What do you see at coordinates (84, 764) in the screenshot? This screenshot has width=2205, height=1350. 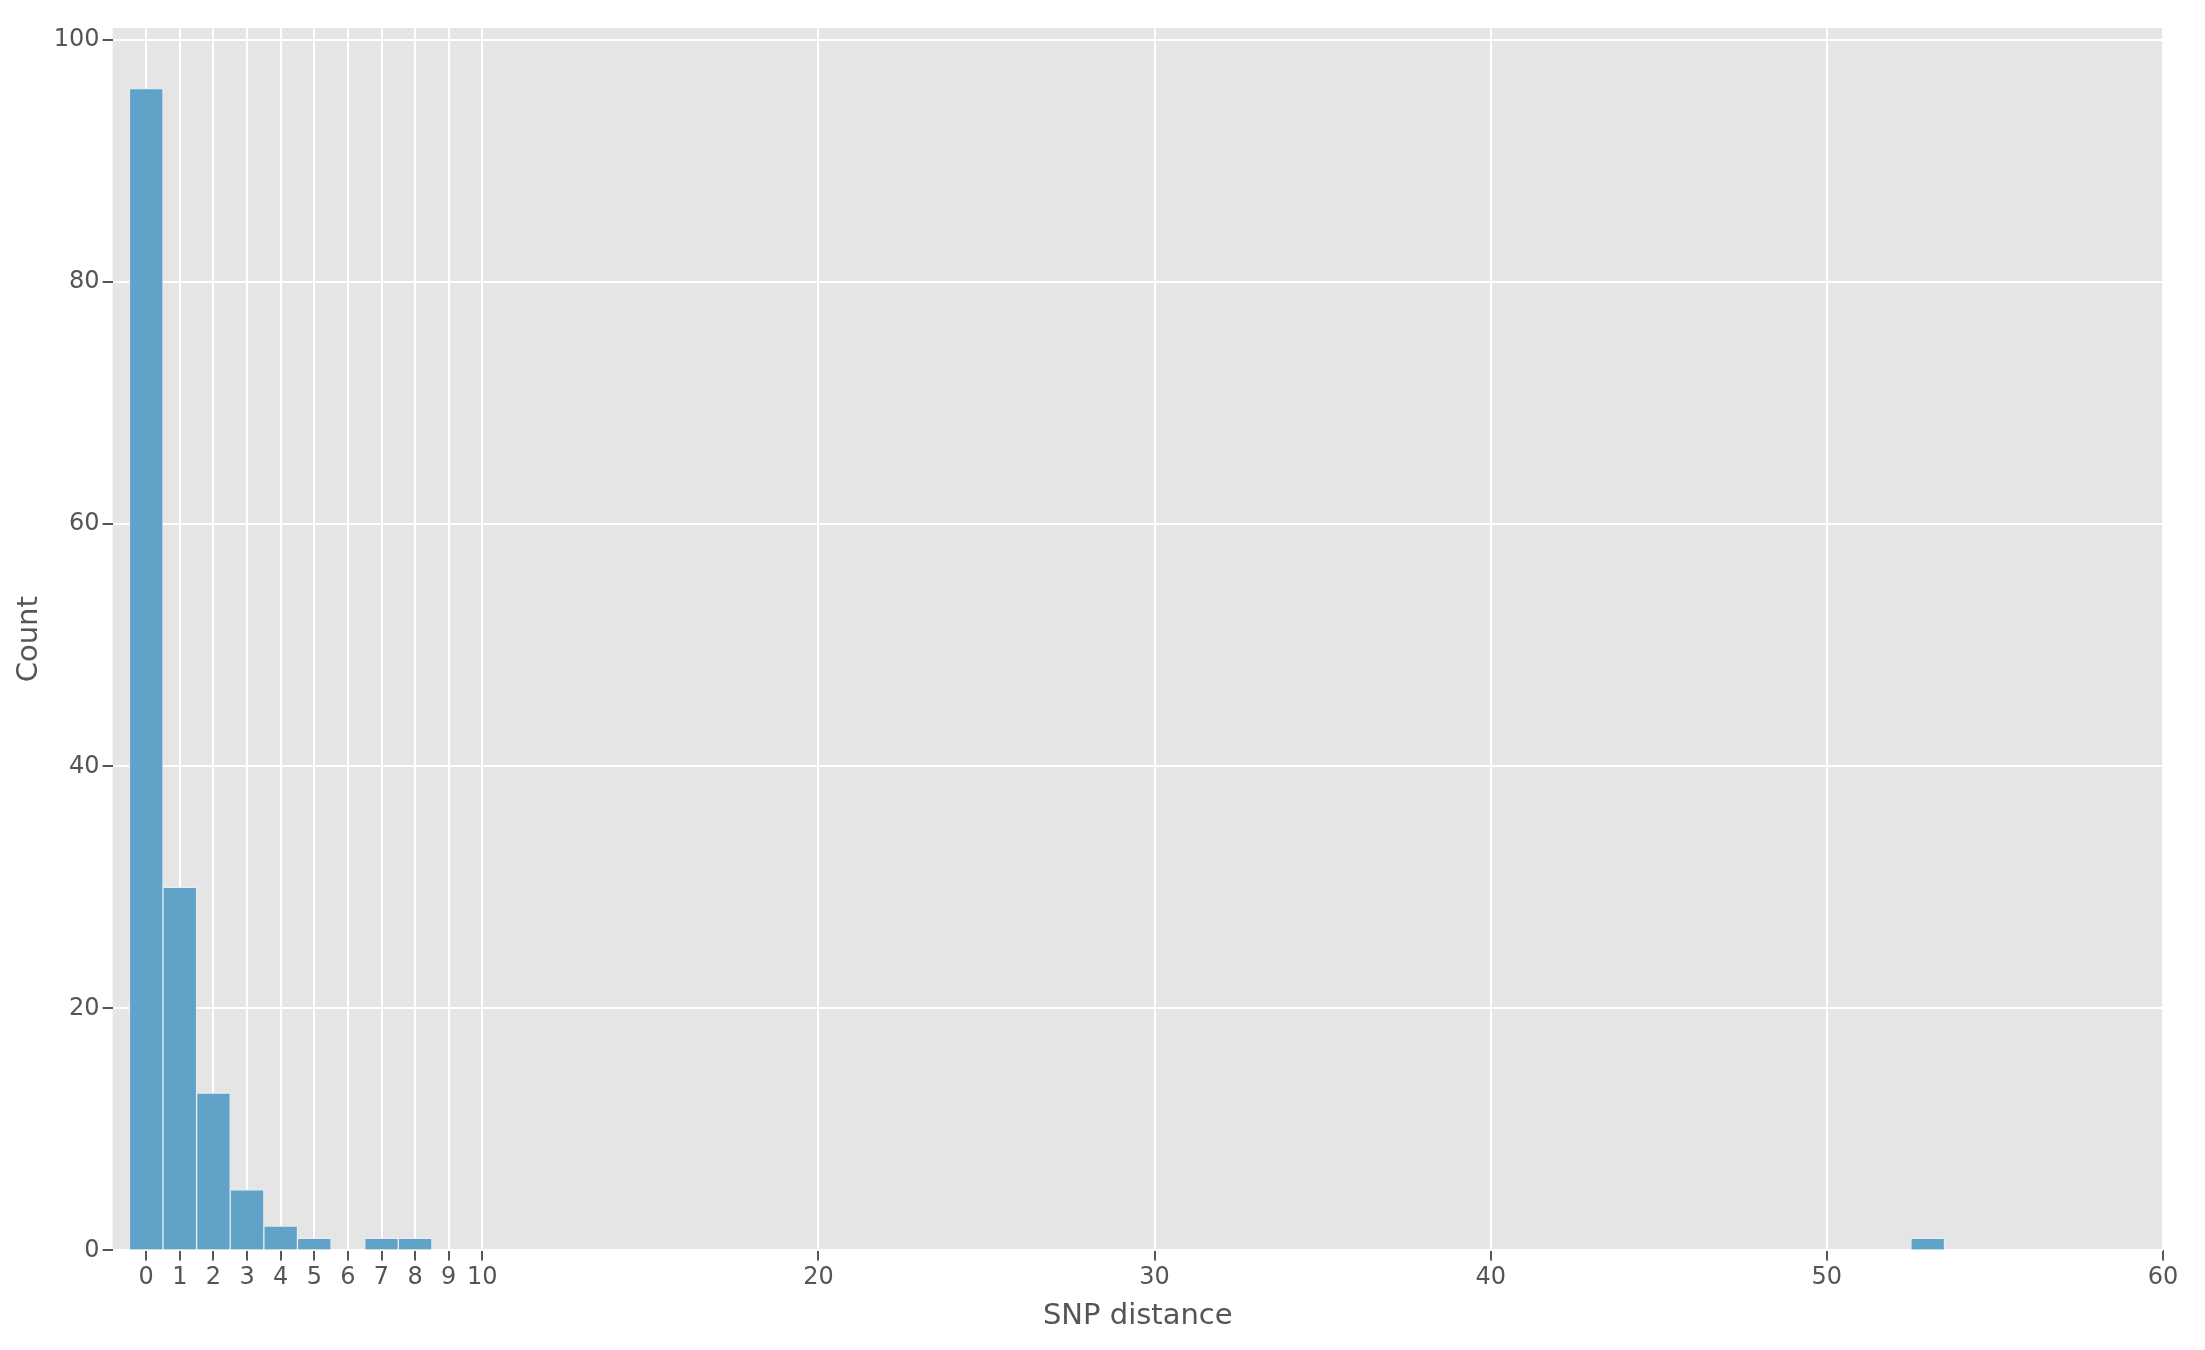 I see `y-tick-label: 40` at bounding box center [84, 764].